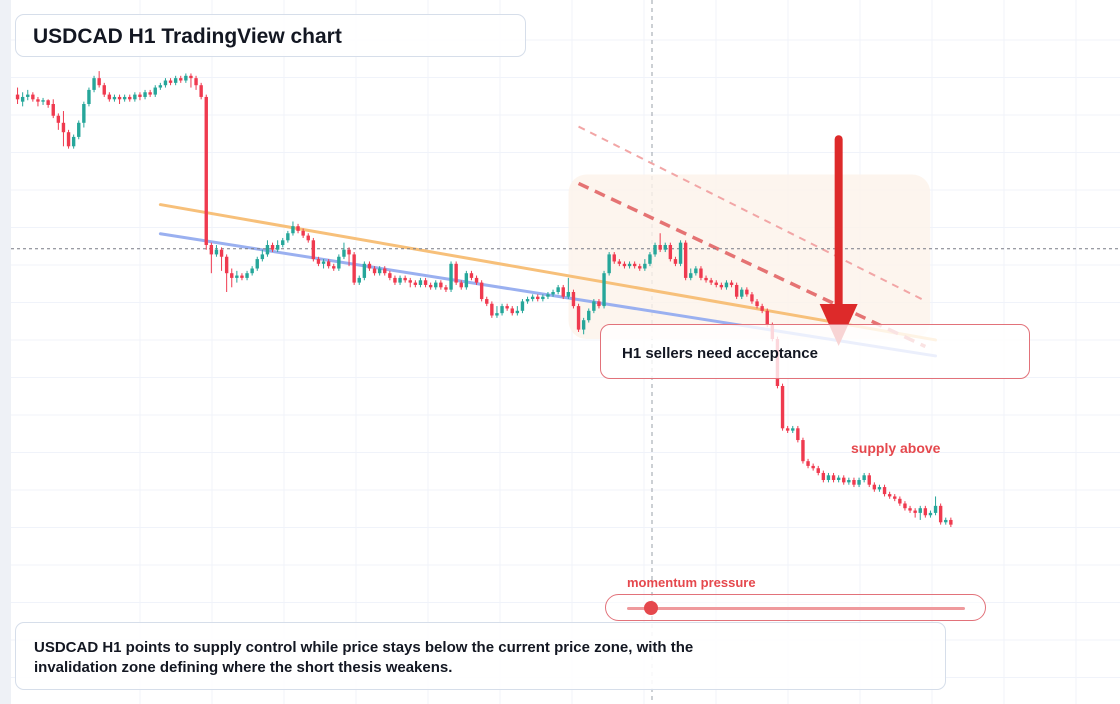  What do you see at coordinates (650, 608) in the screenshot?
I see `momentum-knob` at bounding box center [650, 608].